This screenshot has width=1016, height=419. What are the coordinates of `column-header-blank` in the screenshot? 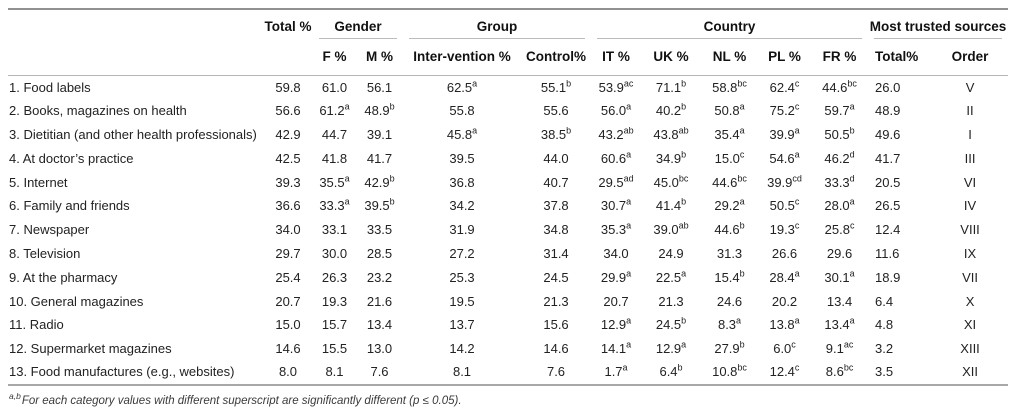 It's located at (135, 57).